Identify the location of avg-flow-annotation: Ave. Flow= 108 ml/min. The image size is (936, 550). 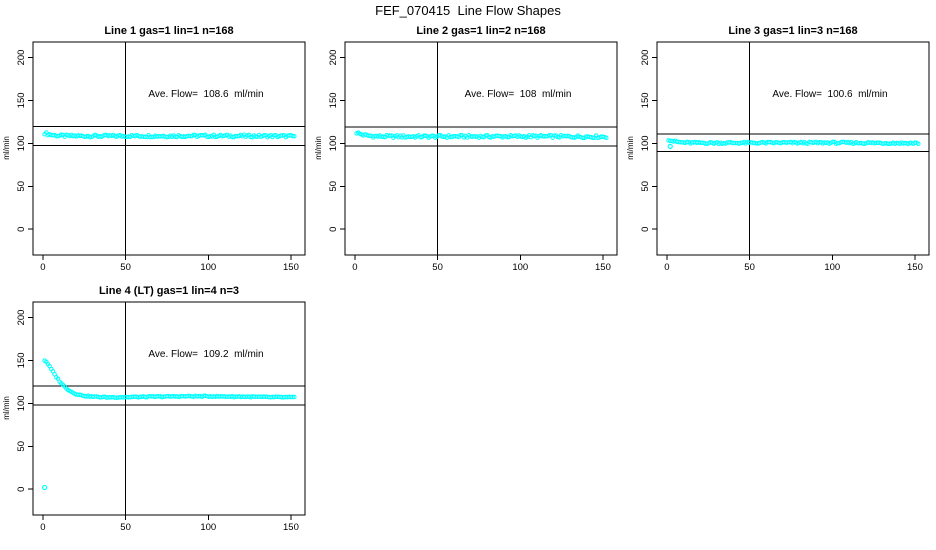
(518, 94).